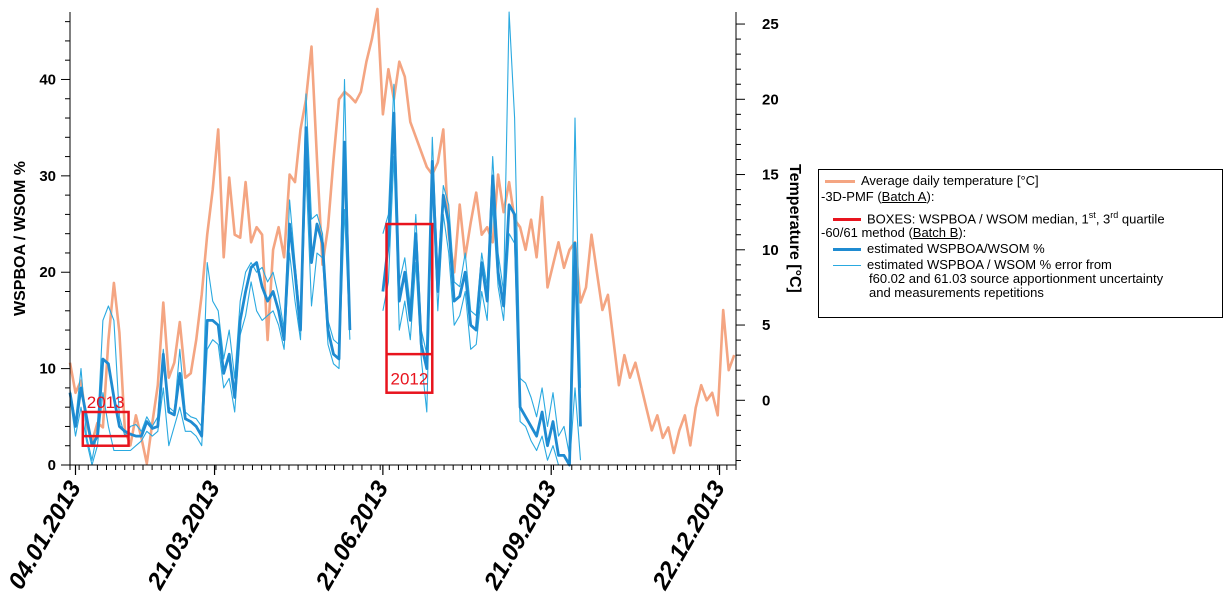 The width and height of the screenshot is (1229, 609). I want to click on y2tick-label-10: 10, so click(770, 250).